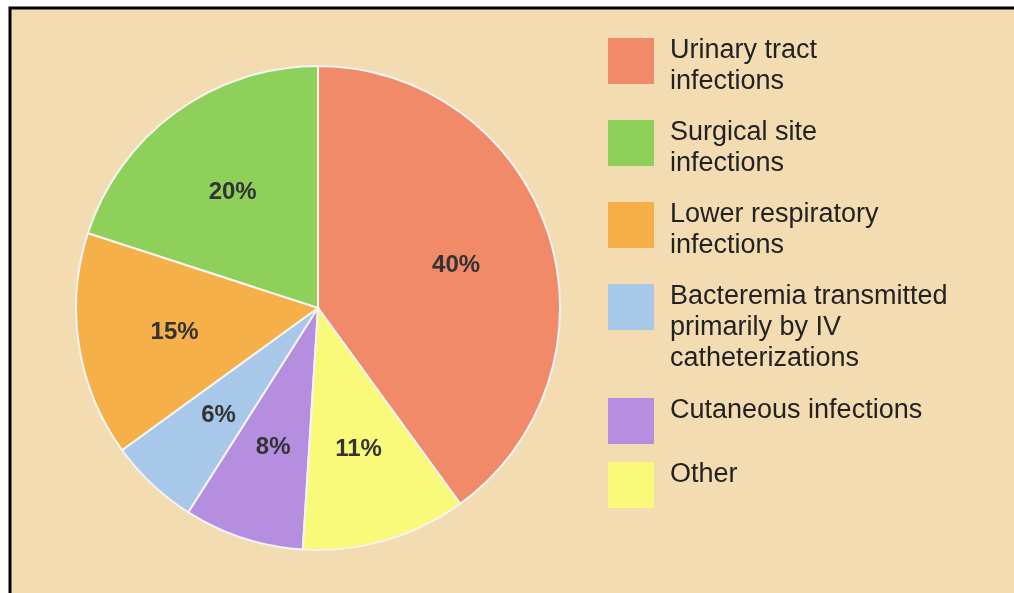  I want to click on data-label: 15%, so click(174, 331).